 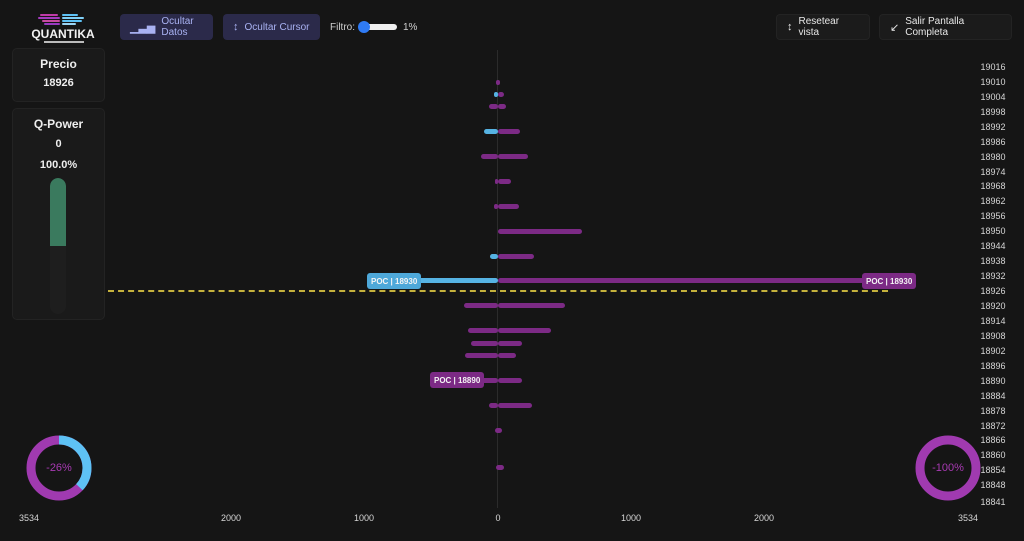 I want to click on y-tick: 18986, so click(x=993, y=142).